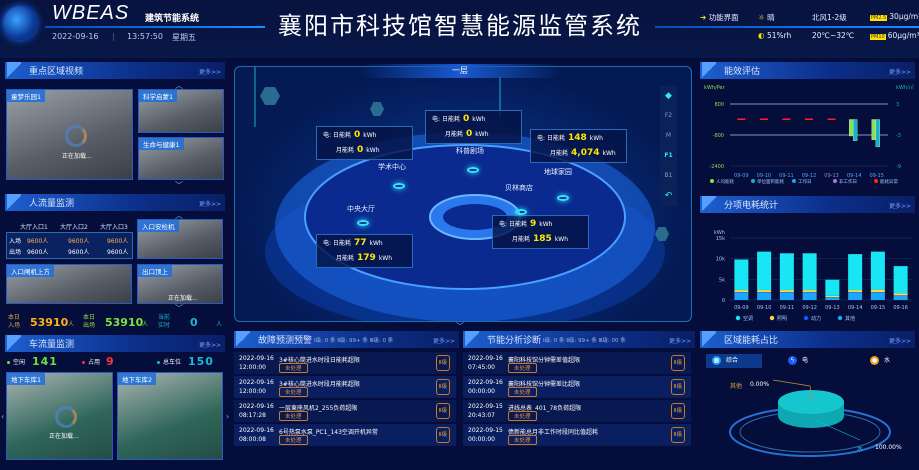  What do you see at coordinates (91, 361) in the screenshot?
I see `used-label: 占用` at bounding box center [91, 361].